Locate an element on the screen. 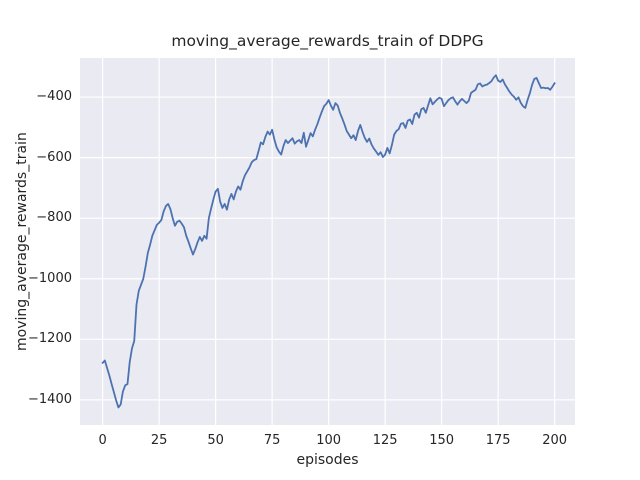 Image resolution: width=640 pixels, height=480 pixels. x-tick-label: 150 is located at coordinates (442, 440).